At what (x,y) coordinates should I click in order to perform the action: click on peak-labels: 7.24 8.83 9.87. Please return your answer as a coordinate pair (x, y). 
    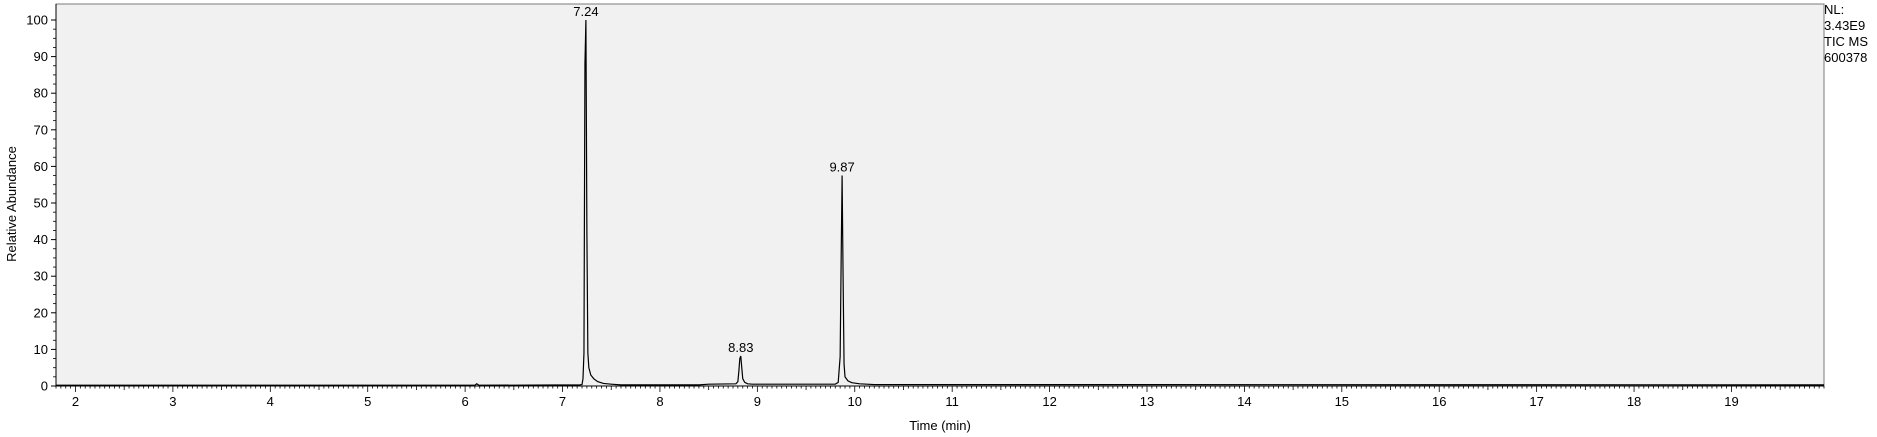
    Looking at the image, I should click on (714, 179).